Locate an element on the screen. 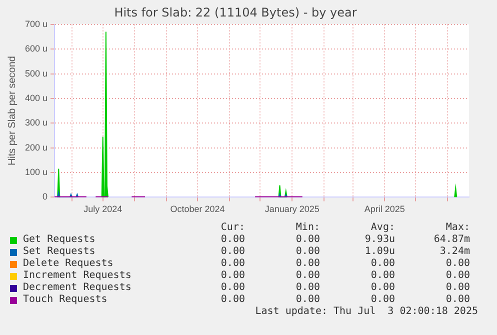  x-tick-label: January 2025 is located at coordinates (292, 209).